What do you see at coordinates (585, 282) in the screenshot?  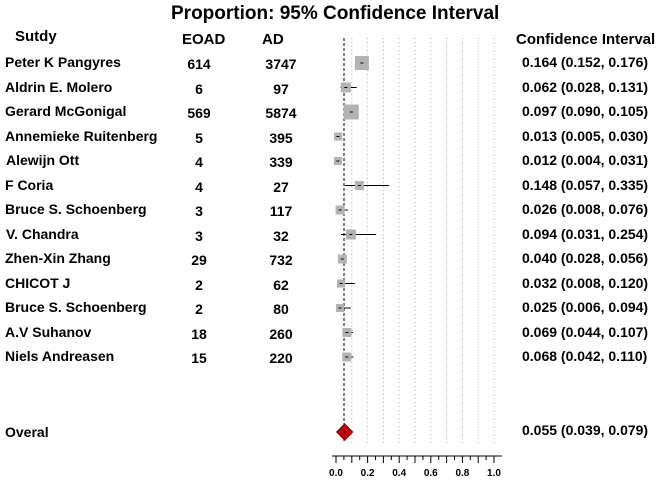 I see `ci-text: 0.032 (0.008, 0.120)` at bounding box center [585, 282].